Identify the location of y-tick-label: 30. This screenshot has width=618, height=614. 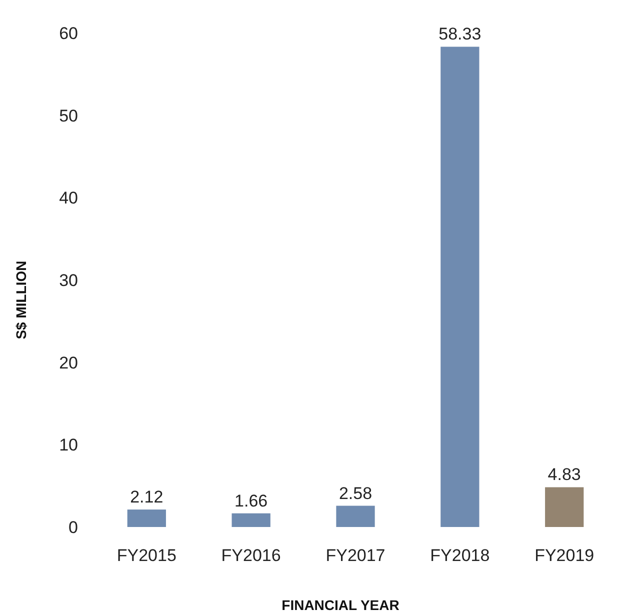
(68, 280).